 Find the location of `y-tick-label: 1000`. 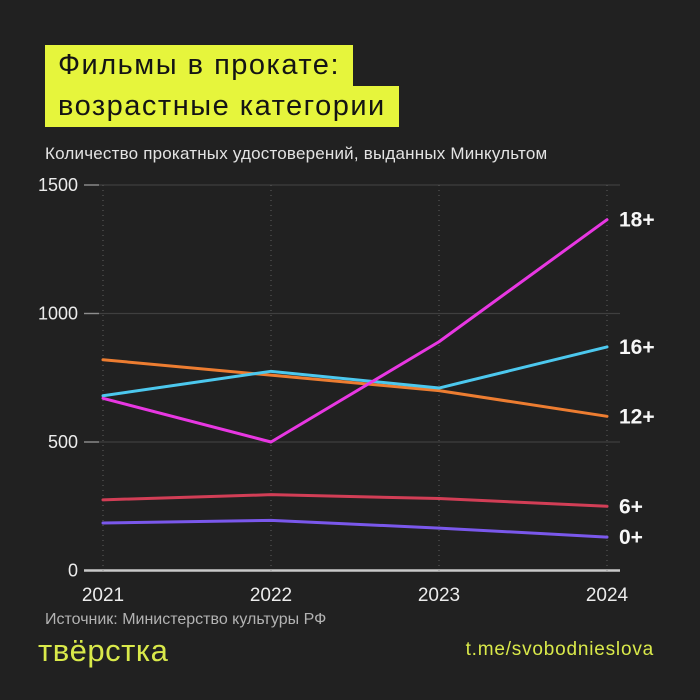

y-tick-label: 1000 is located at coordinates (58, 314).